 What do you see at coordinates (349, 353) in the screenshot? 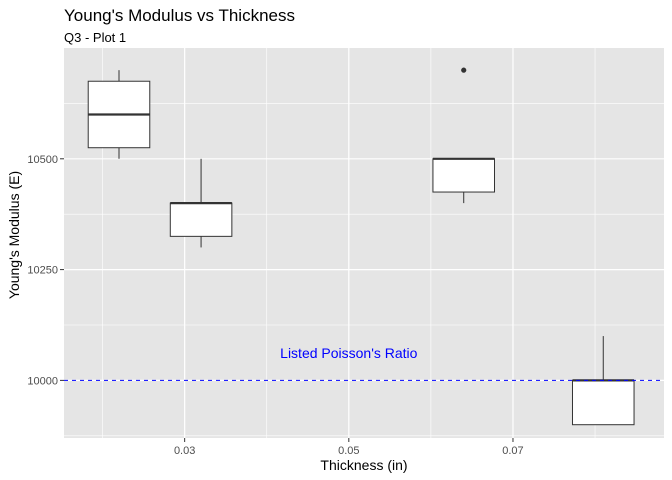
I see `reference-line-annotation: Listed Poisson's Ratio` at bounding box center [349, 353].